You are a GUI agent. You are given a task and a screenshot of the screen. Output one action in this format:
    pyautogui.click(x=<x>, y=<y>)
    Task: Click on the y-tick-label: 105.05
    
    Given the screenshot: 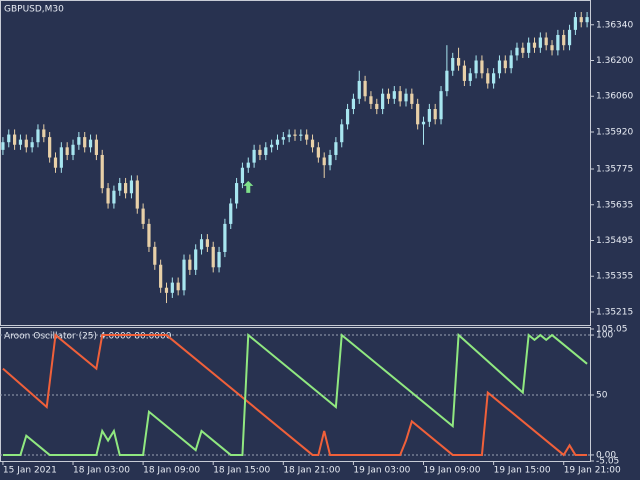 What is the action you would take?
    pyautogui.click(x=612, y=330)
    